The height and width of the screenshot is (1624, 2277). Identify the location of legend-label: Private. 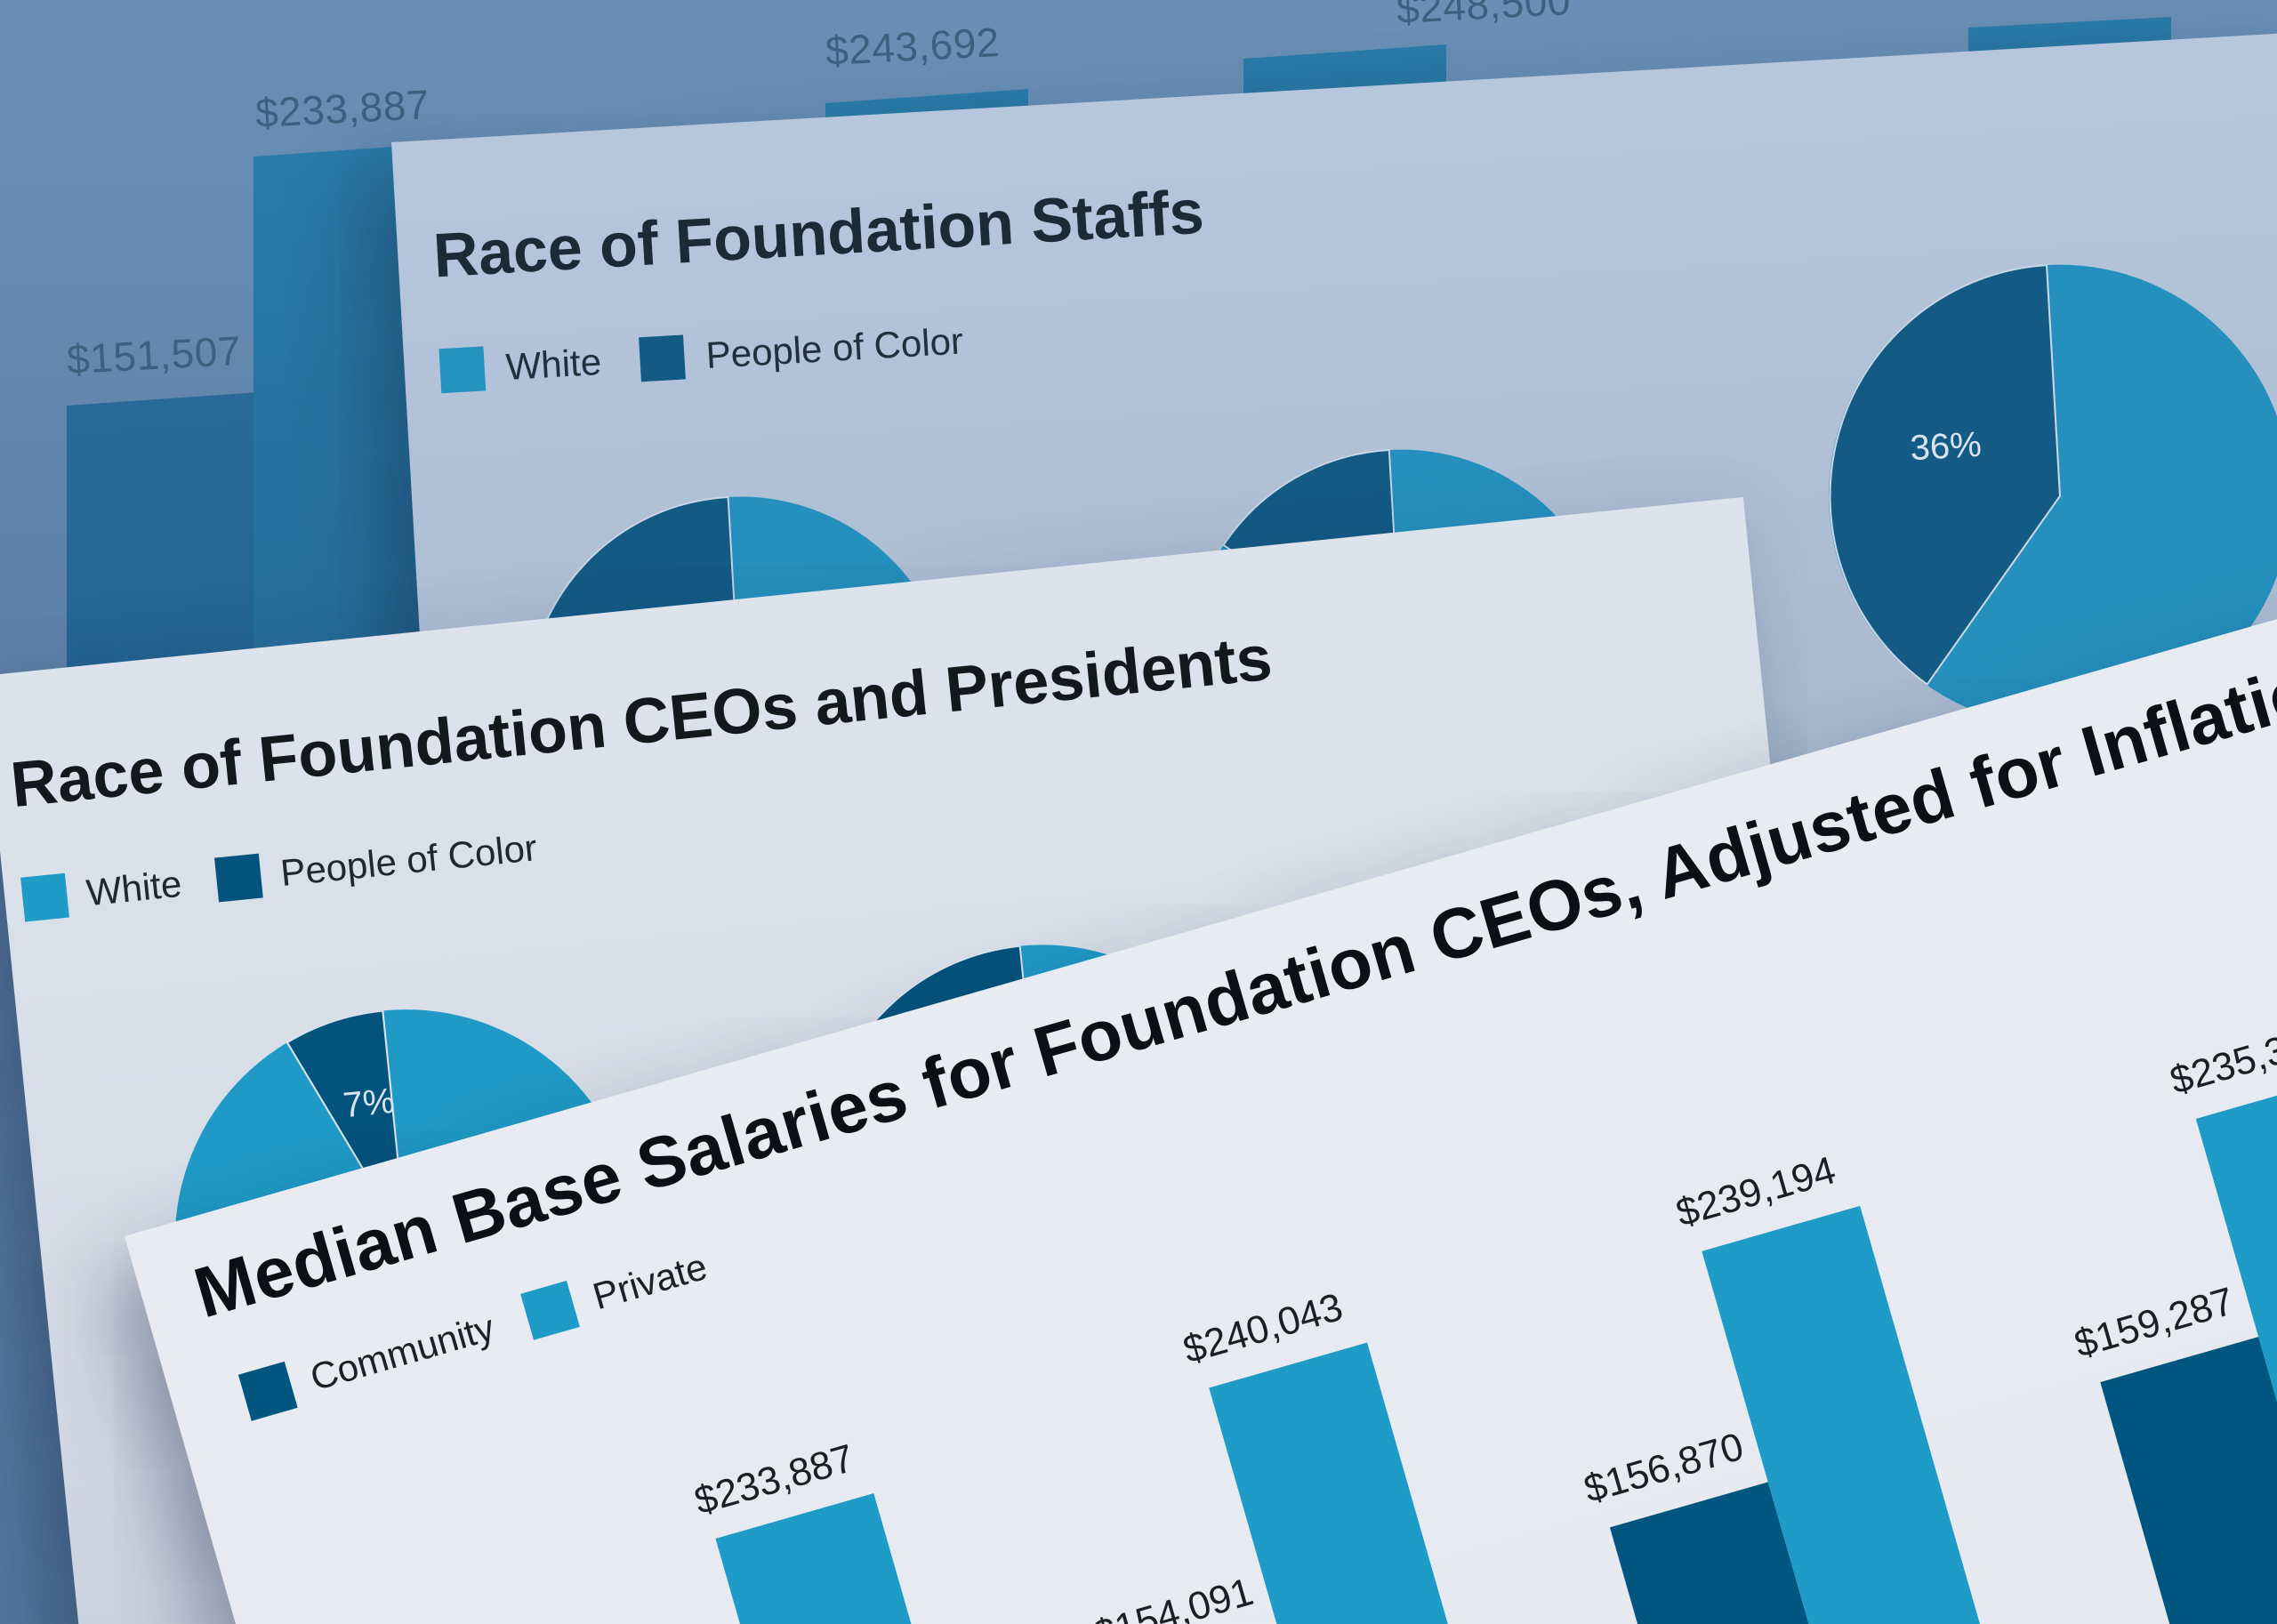
(650, 1281).